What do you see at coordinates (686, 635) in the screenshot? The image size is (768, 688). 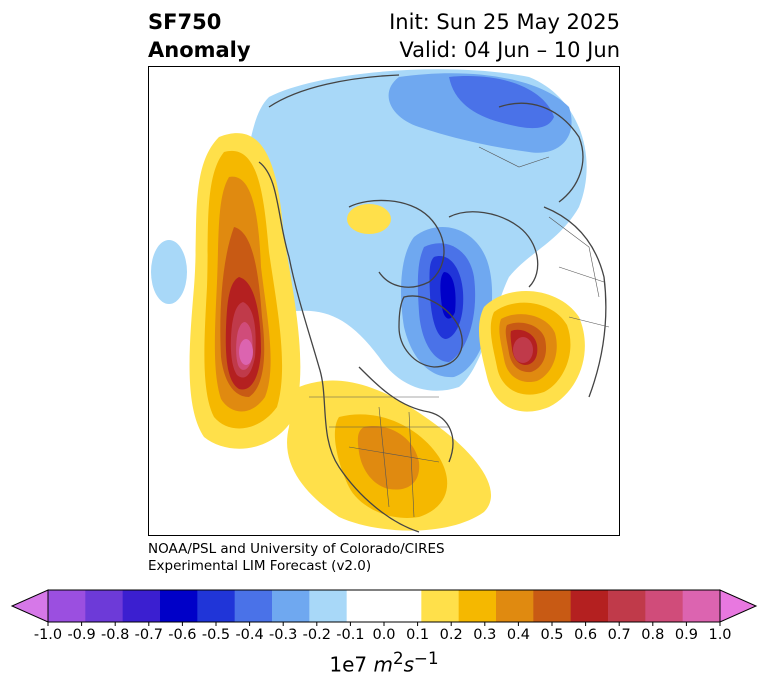 I see `colorbar-tick-label: 0.9` at bounding box center [686, 635].